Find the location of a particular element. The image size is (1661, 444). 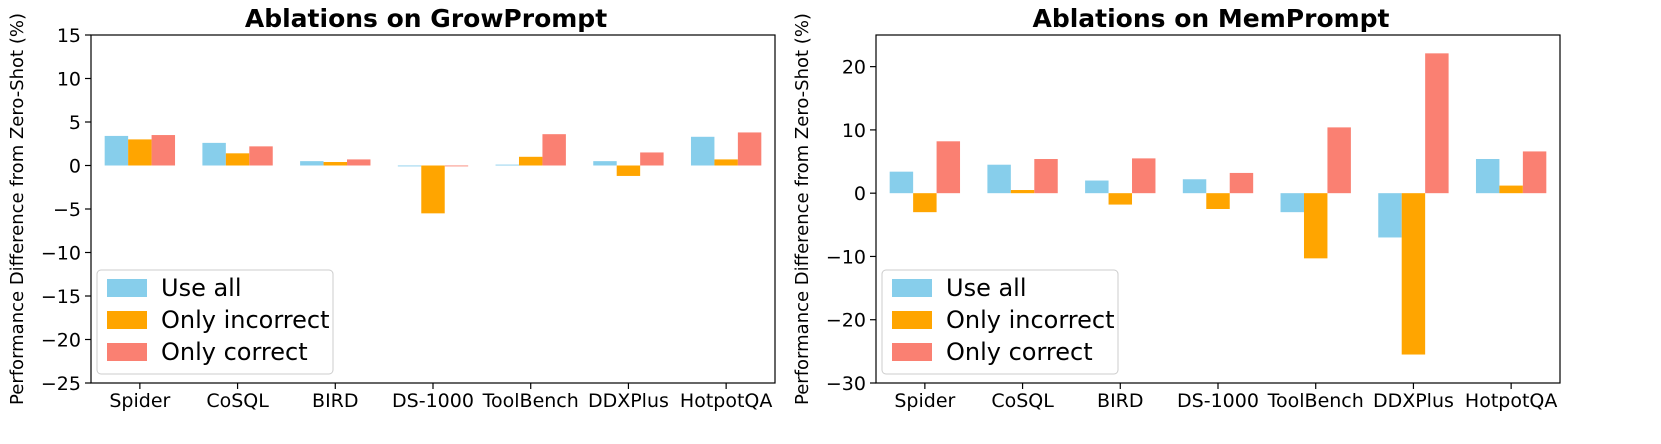

y-tick-label: 5 is located at coordinates (75, 123).